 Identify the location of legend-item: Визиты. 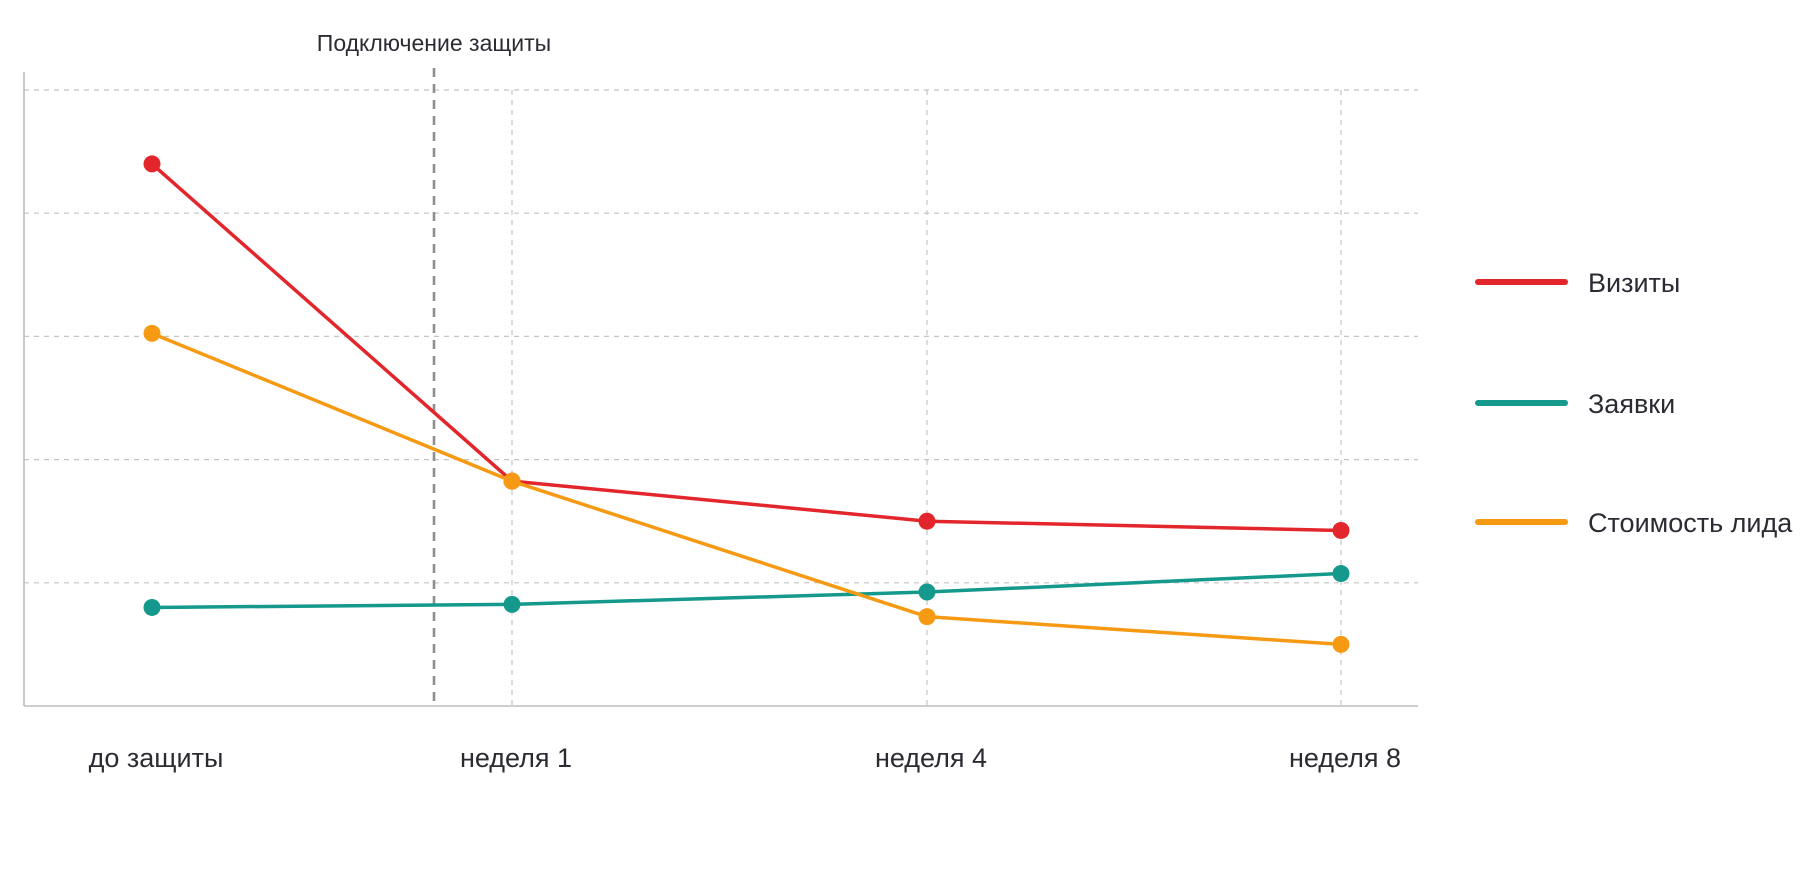
(1577, 283).